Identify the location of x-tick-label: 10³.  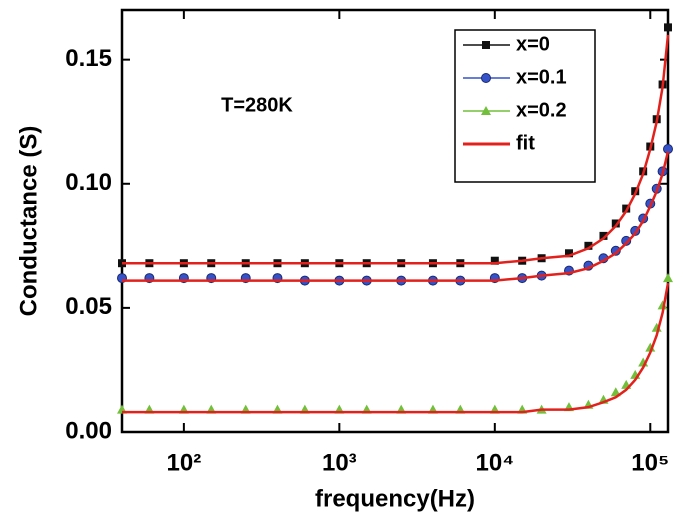
(339, 462).